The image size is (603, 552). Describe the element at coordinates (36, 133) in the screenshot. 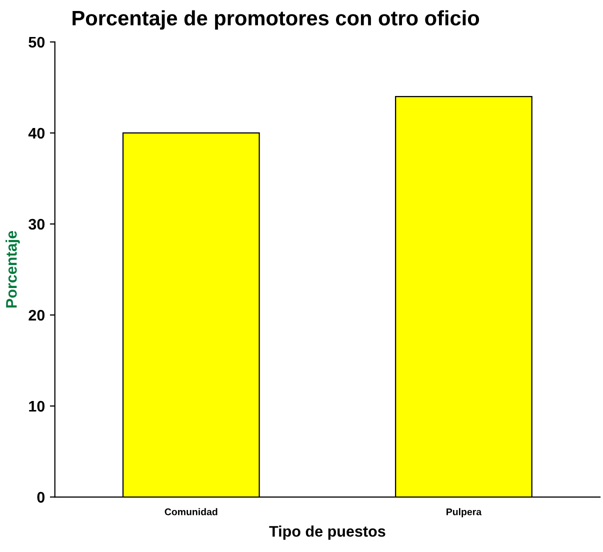

I see `y-tick-label: 40` at that location.